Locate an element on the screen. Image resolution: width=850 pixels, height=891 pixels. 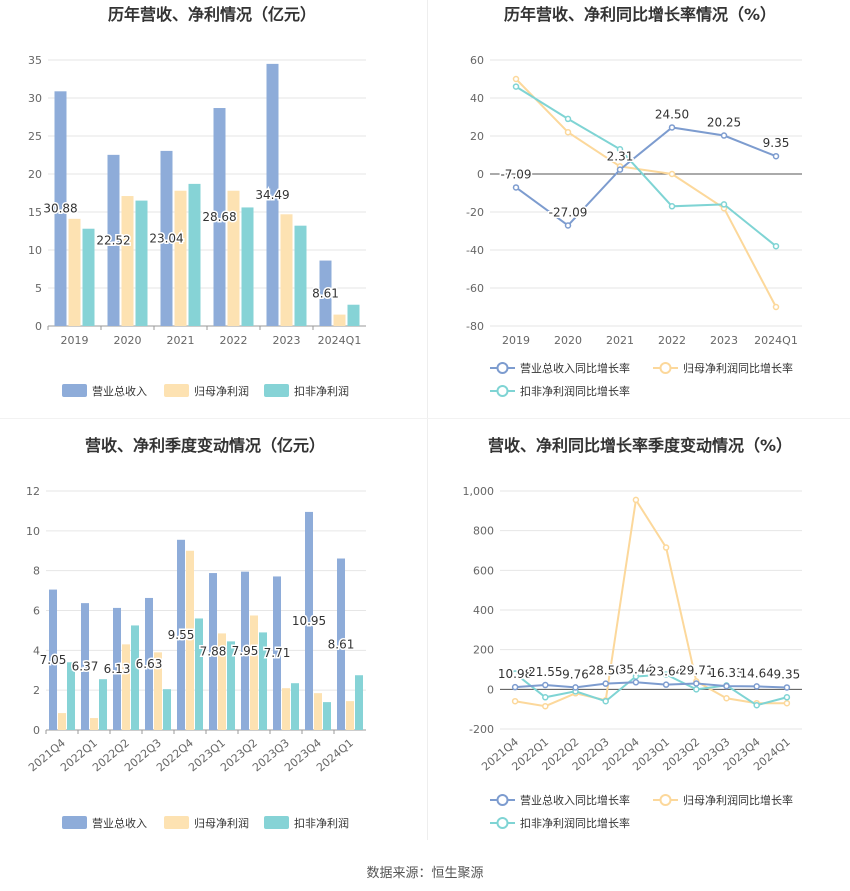
y-tick-label: -40 is located at coordinates (475, 250).